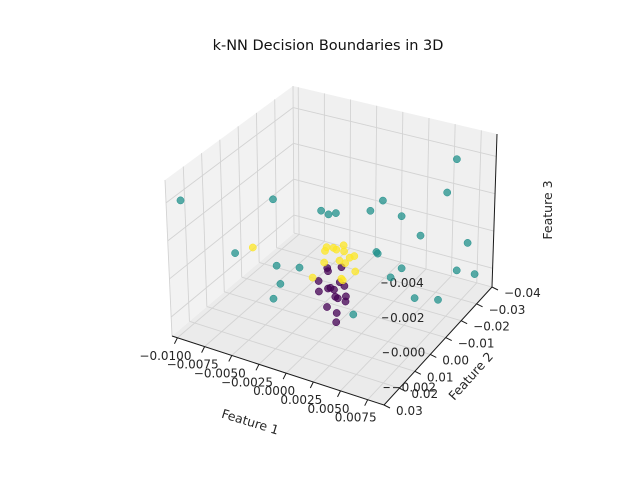 Image resolution: width=640 pixels, height=480 pixels. What do you see at coordinates (329, 409) in the screenshot?
I see `x-tick-label: 0.0050` at bounding box center [329, 409].